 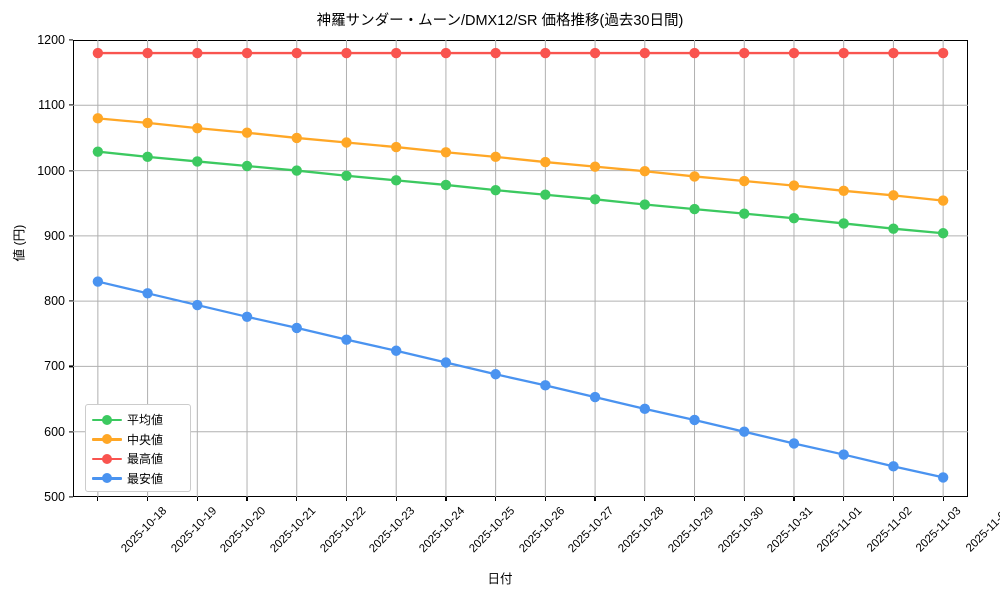 I want to click on y-axis-title: 値 (円), so click(x=19, y=243).